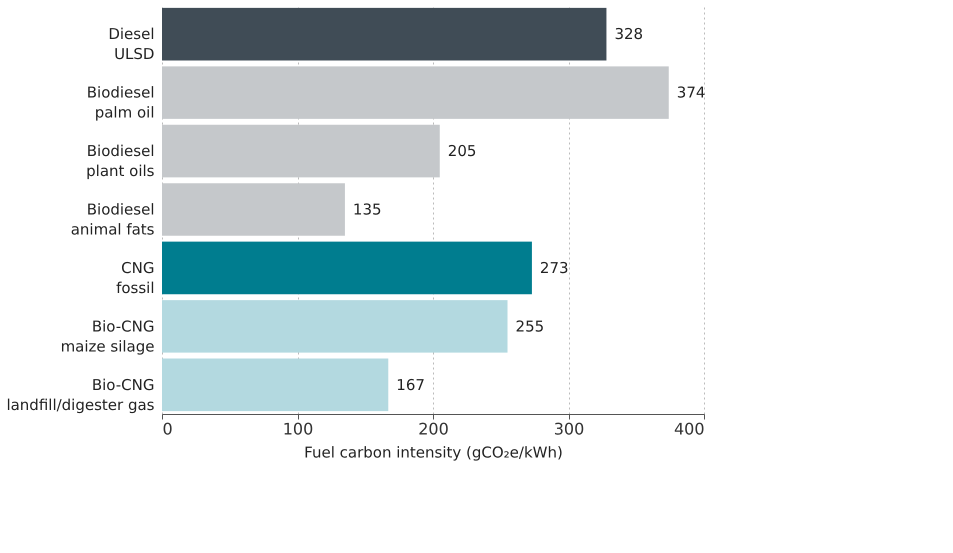  What do you see at coordinates (298, 429) in the screenshot?
I see `x-tick-label: 100` at bounding box center [298, 429].